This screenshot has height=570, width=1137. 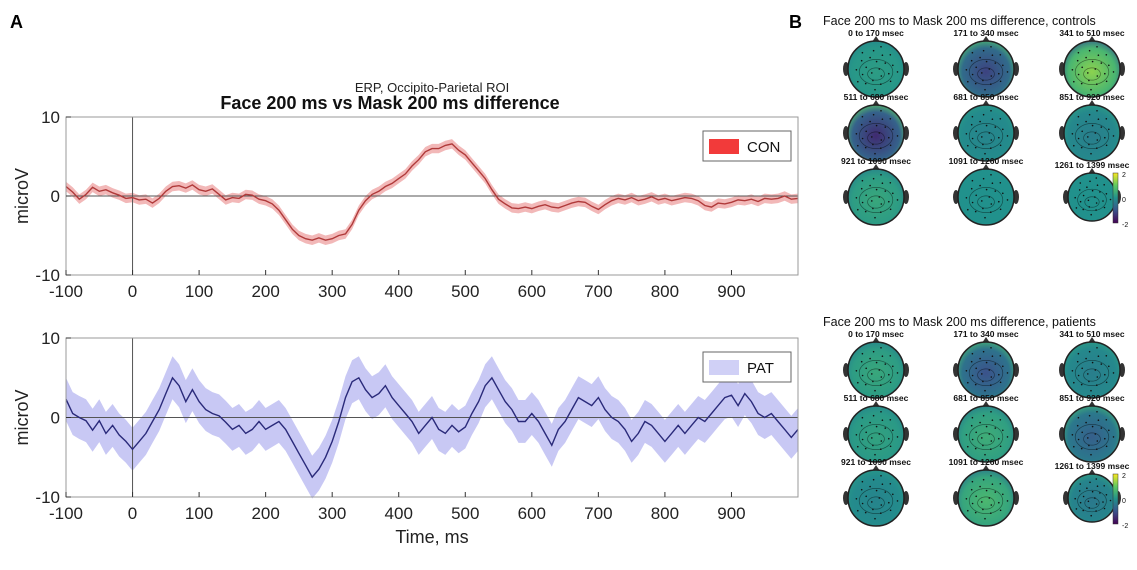 I want to click on topomap-label: 171 to 340 msec, so click(x=985, y=33).